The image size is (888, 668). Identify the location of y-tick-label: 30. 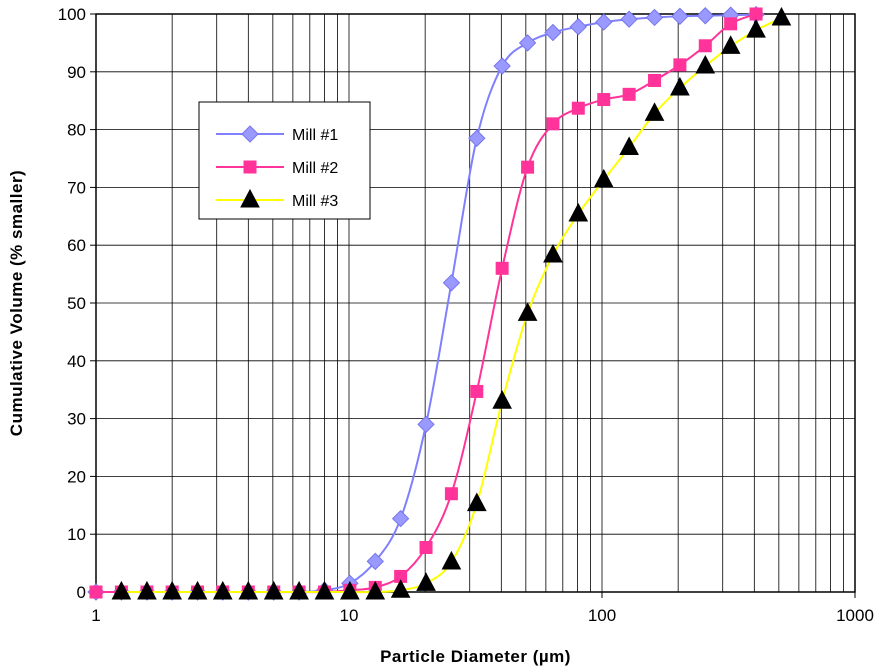
(76, 419).